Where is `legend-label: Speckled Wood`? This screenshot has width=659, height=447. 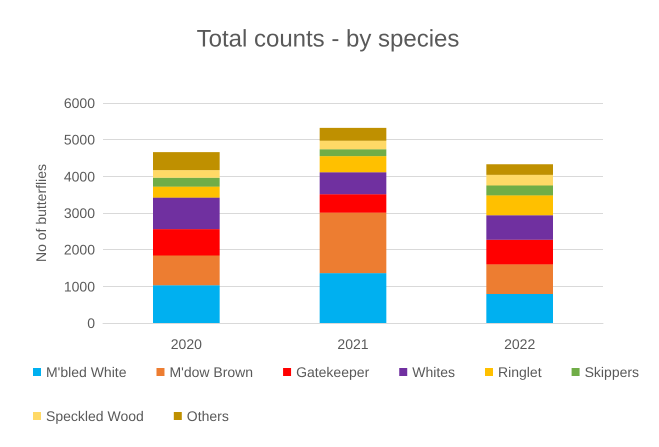
legend-label: Speckled Wood is located at coordinates (95, 416).